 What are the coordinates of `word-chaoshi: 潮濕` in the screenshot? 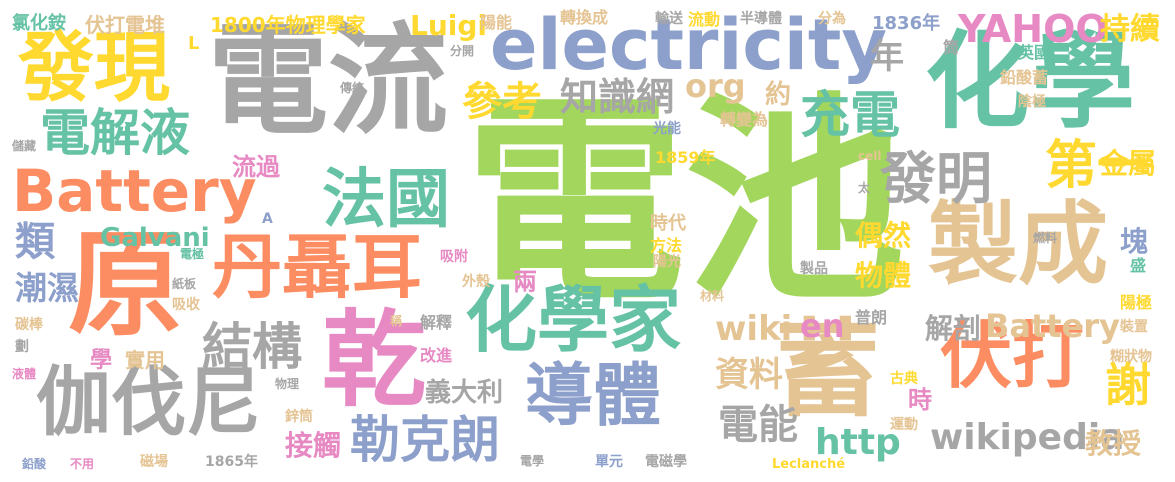 It's located at (47, 288).